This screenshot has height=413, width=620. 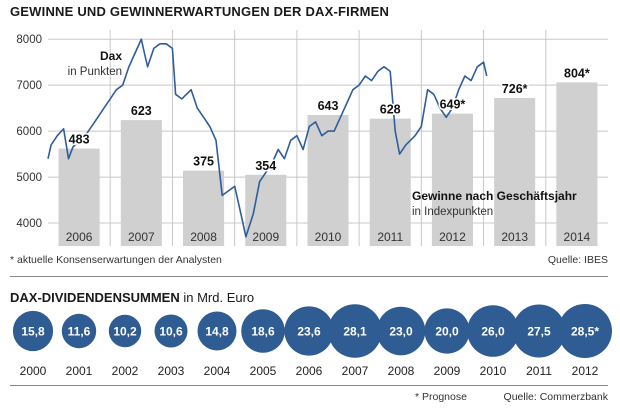 What do you see at coordinates (309, 276) in the screenshot?
I see `section-divider` at bounding box center [309, 276].